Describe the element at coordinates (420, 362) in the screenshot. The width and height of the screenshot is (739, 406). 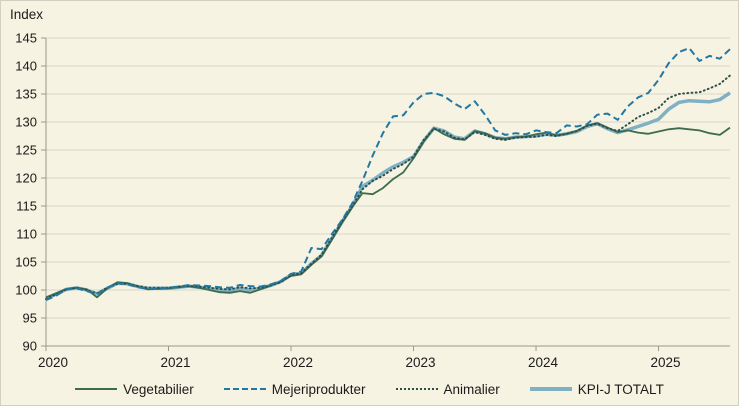
I see `x-tick-label: 2023` at that location.